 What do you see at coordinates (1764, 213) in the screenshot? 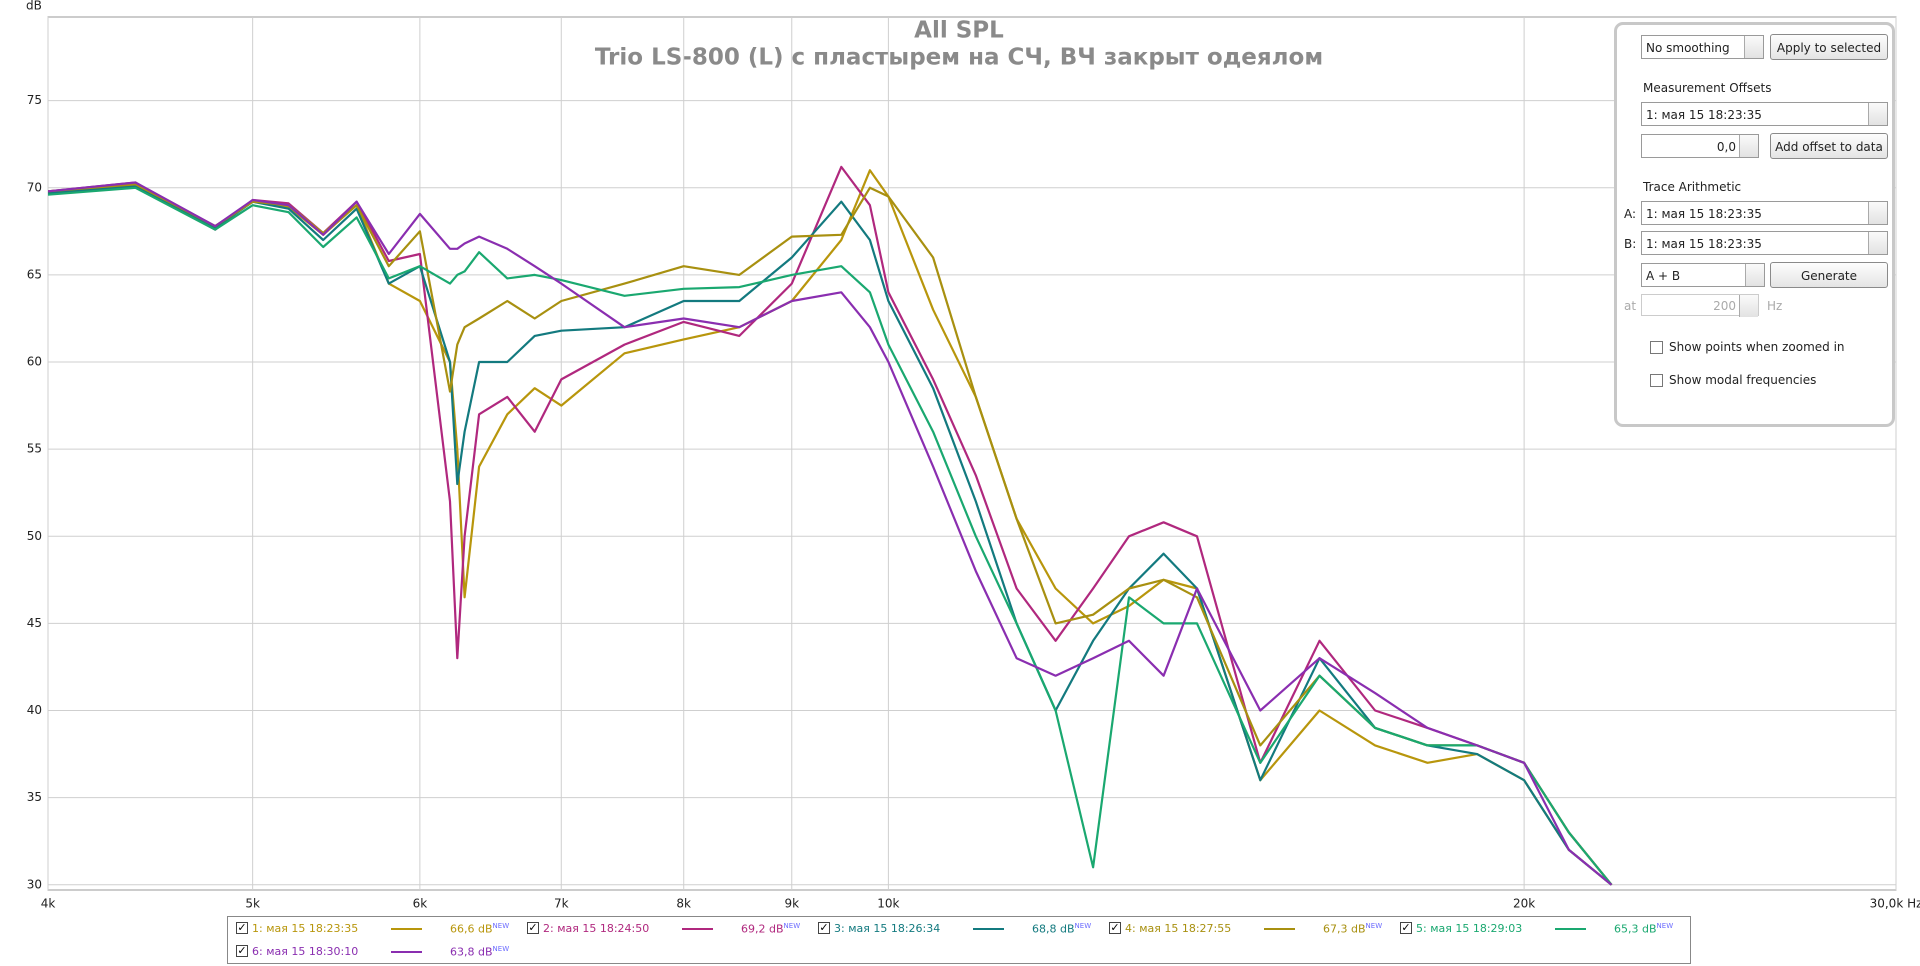
I see `a-select: 1: мая 15 18:23:35` at bounding box center [1764, 213].